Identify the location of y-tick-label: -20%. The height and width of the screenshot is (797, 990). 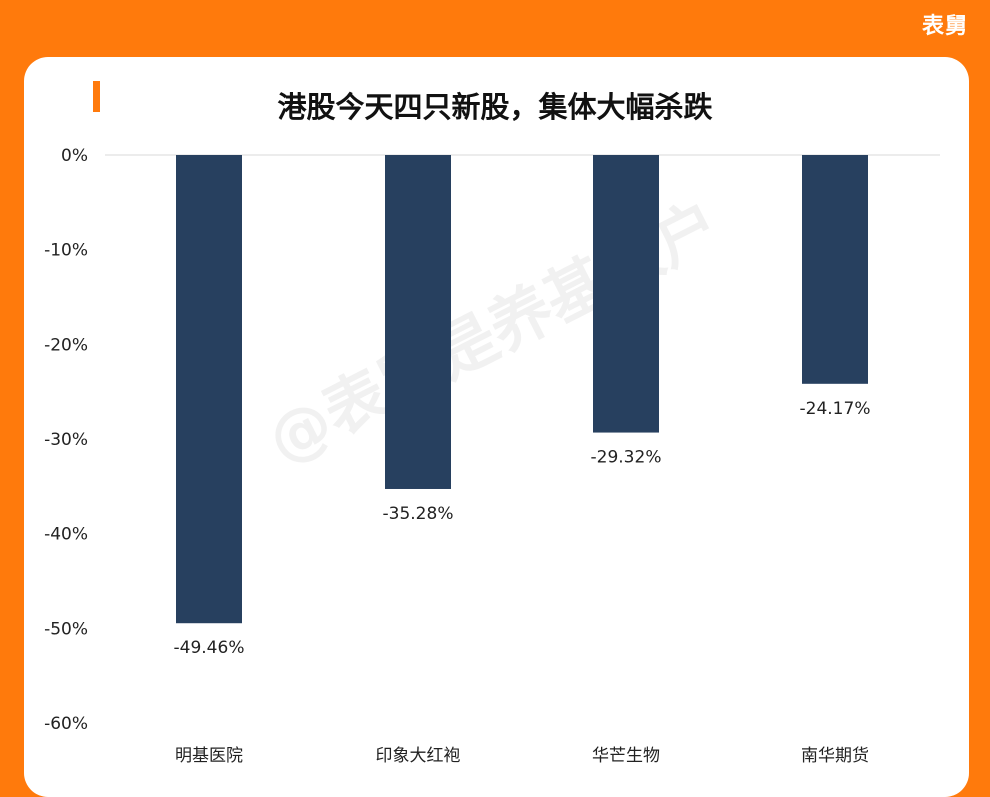
(66, 345).